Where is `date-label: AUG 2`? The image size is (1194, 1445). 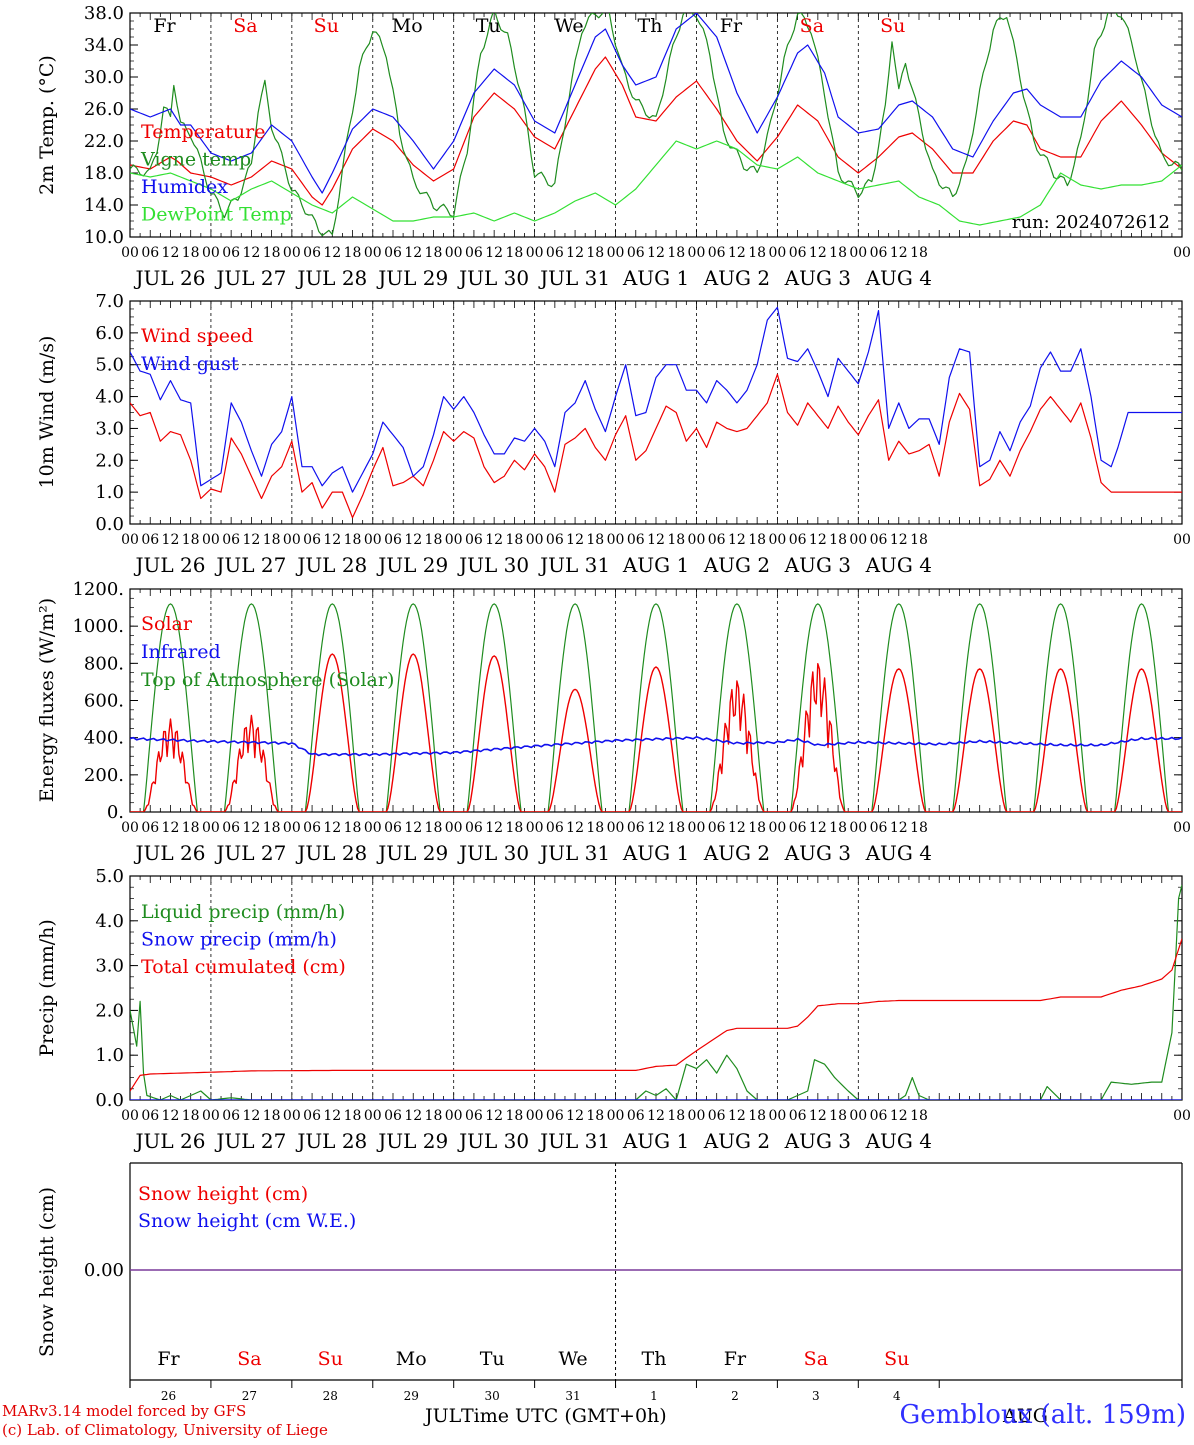
date-label: AUG 2 is located at coordinates (736, 565).